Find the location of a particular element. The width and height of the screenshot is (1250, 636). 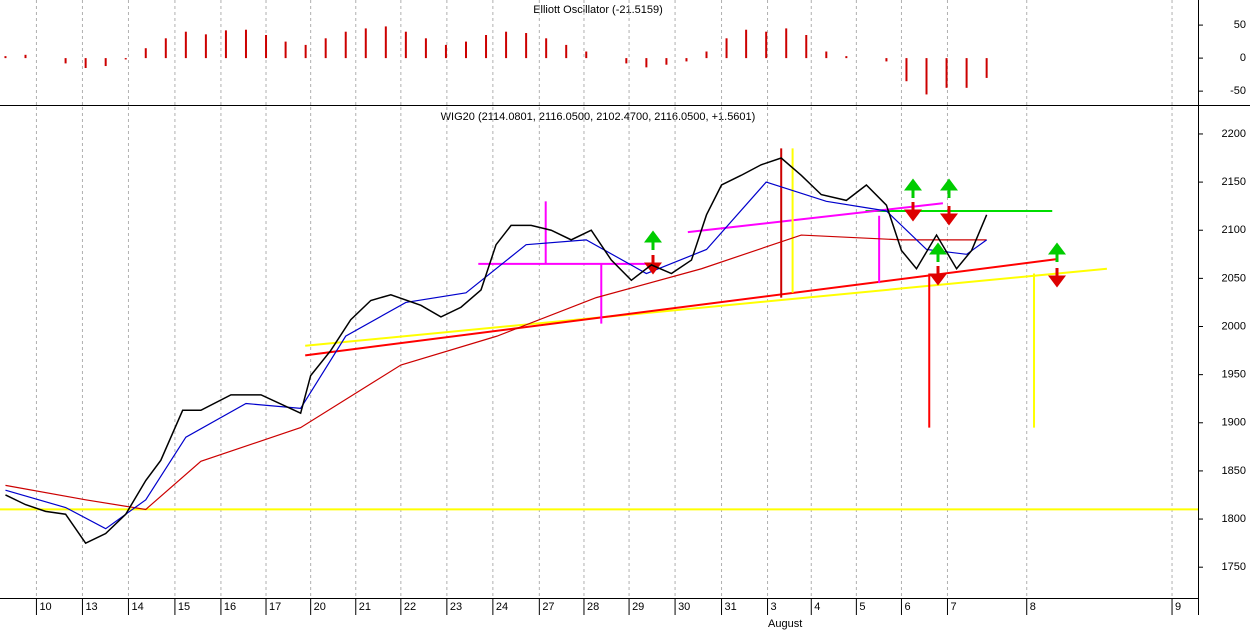

x-tick-label: 13 is located at coordinates (91, 607).